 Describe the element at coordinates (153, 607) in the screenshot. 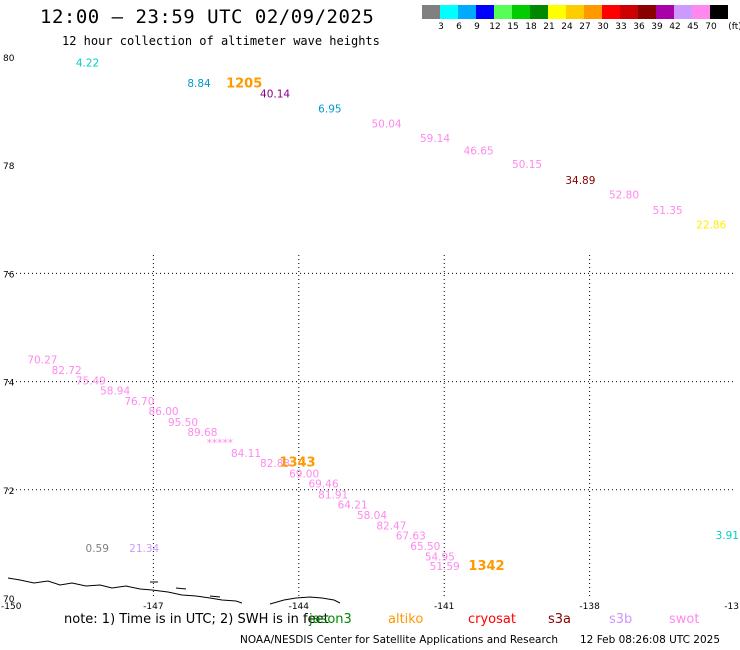

I see `longitude-label: -147` at that location.